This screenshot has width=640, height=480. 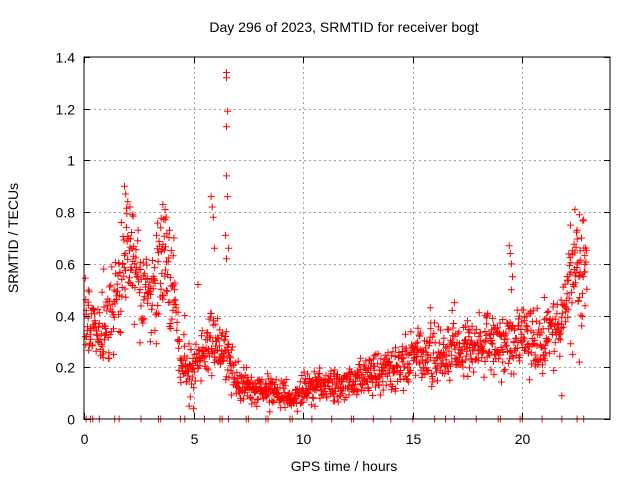 I want to click on y-tick-label: 1.4, so click(x=66, y=58).